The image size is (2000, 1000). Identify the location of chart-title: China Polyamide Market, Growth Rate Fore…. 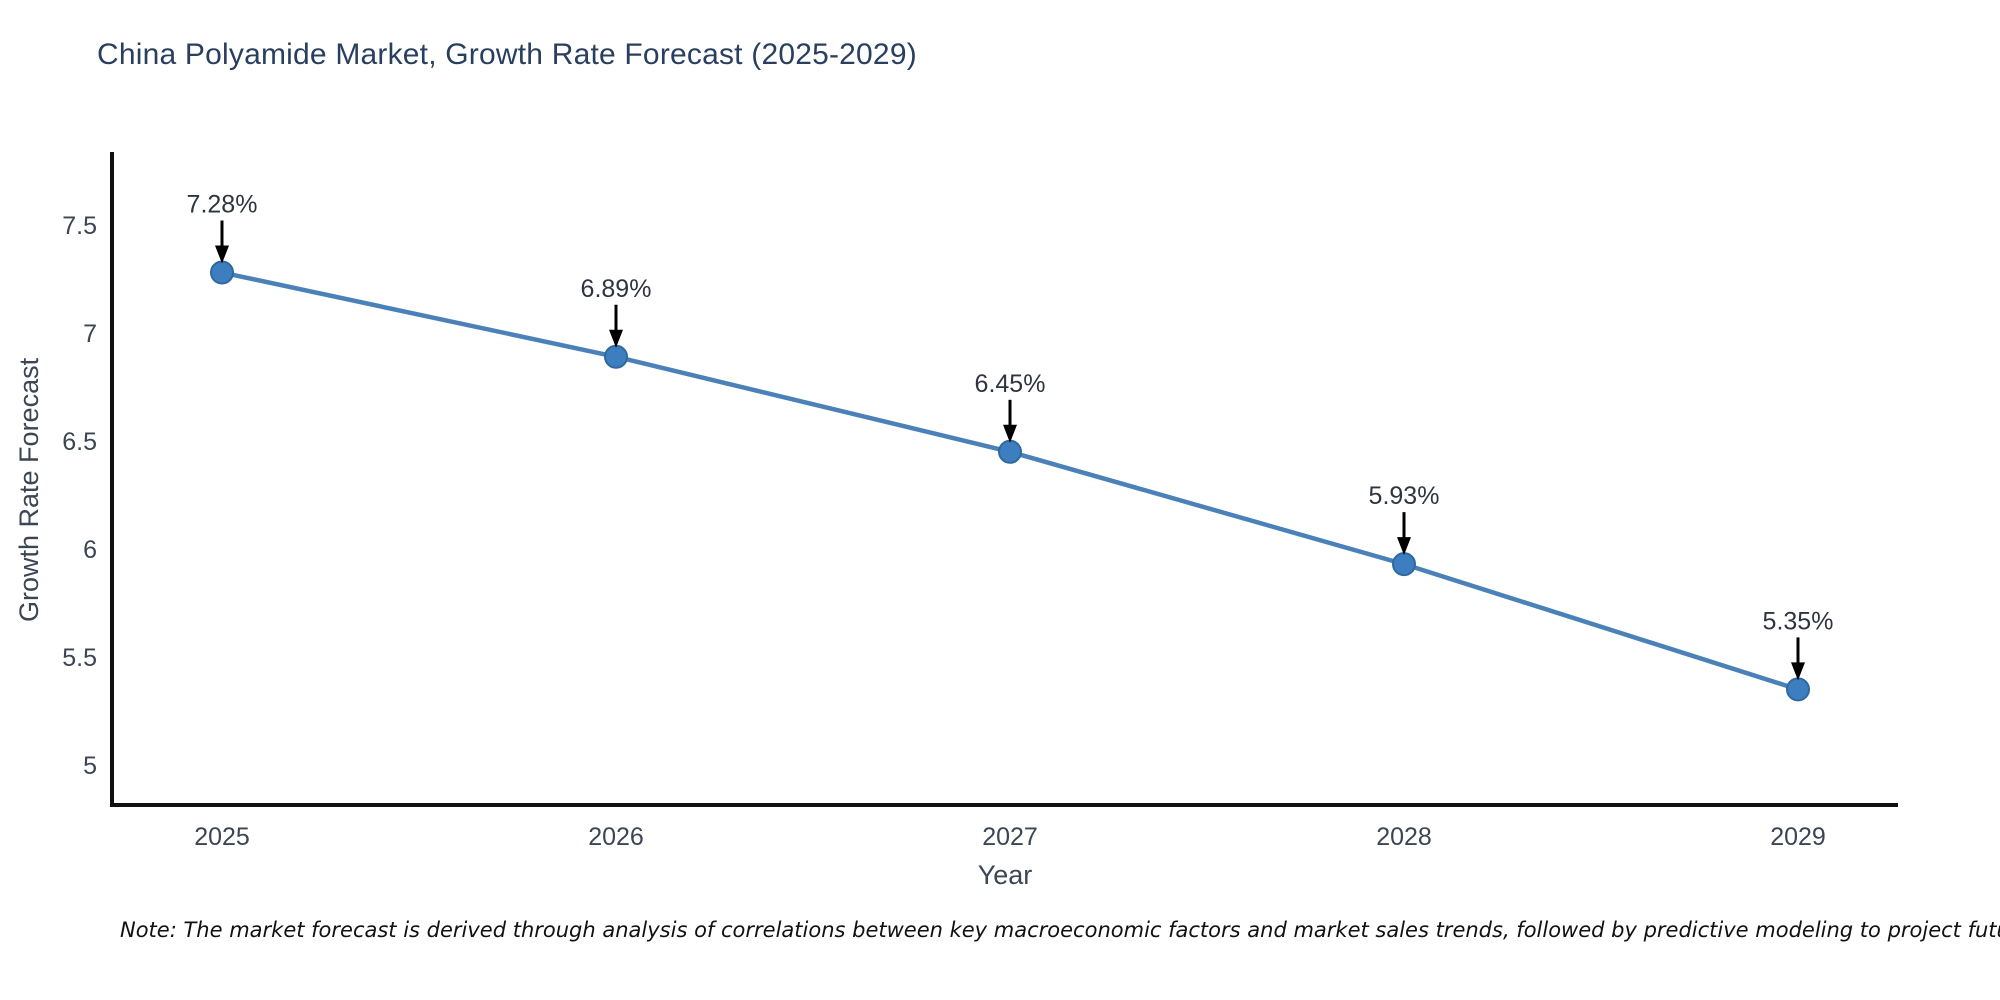
(507, 54).